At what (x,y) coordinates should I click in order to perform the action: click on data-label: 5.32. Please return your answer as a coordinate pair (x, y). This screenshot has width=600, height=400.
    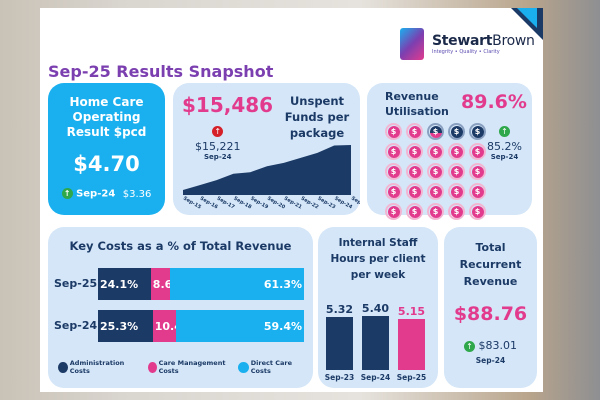
    Looking at the image, I should click on (339, 309).